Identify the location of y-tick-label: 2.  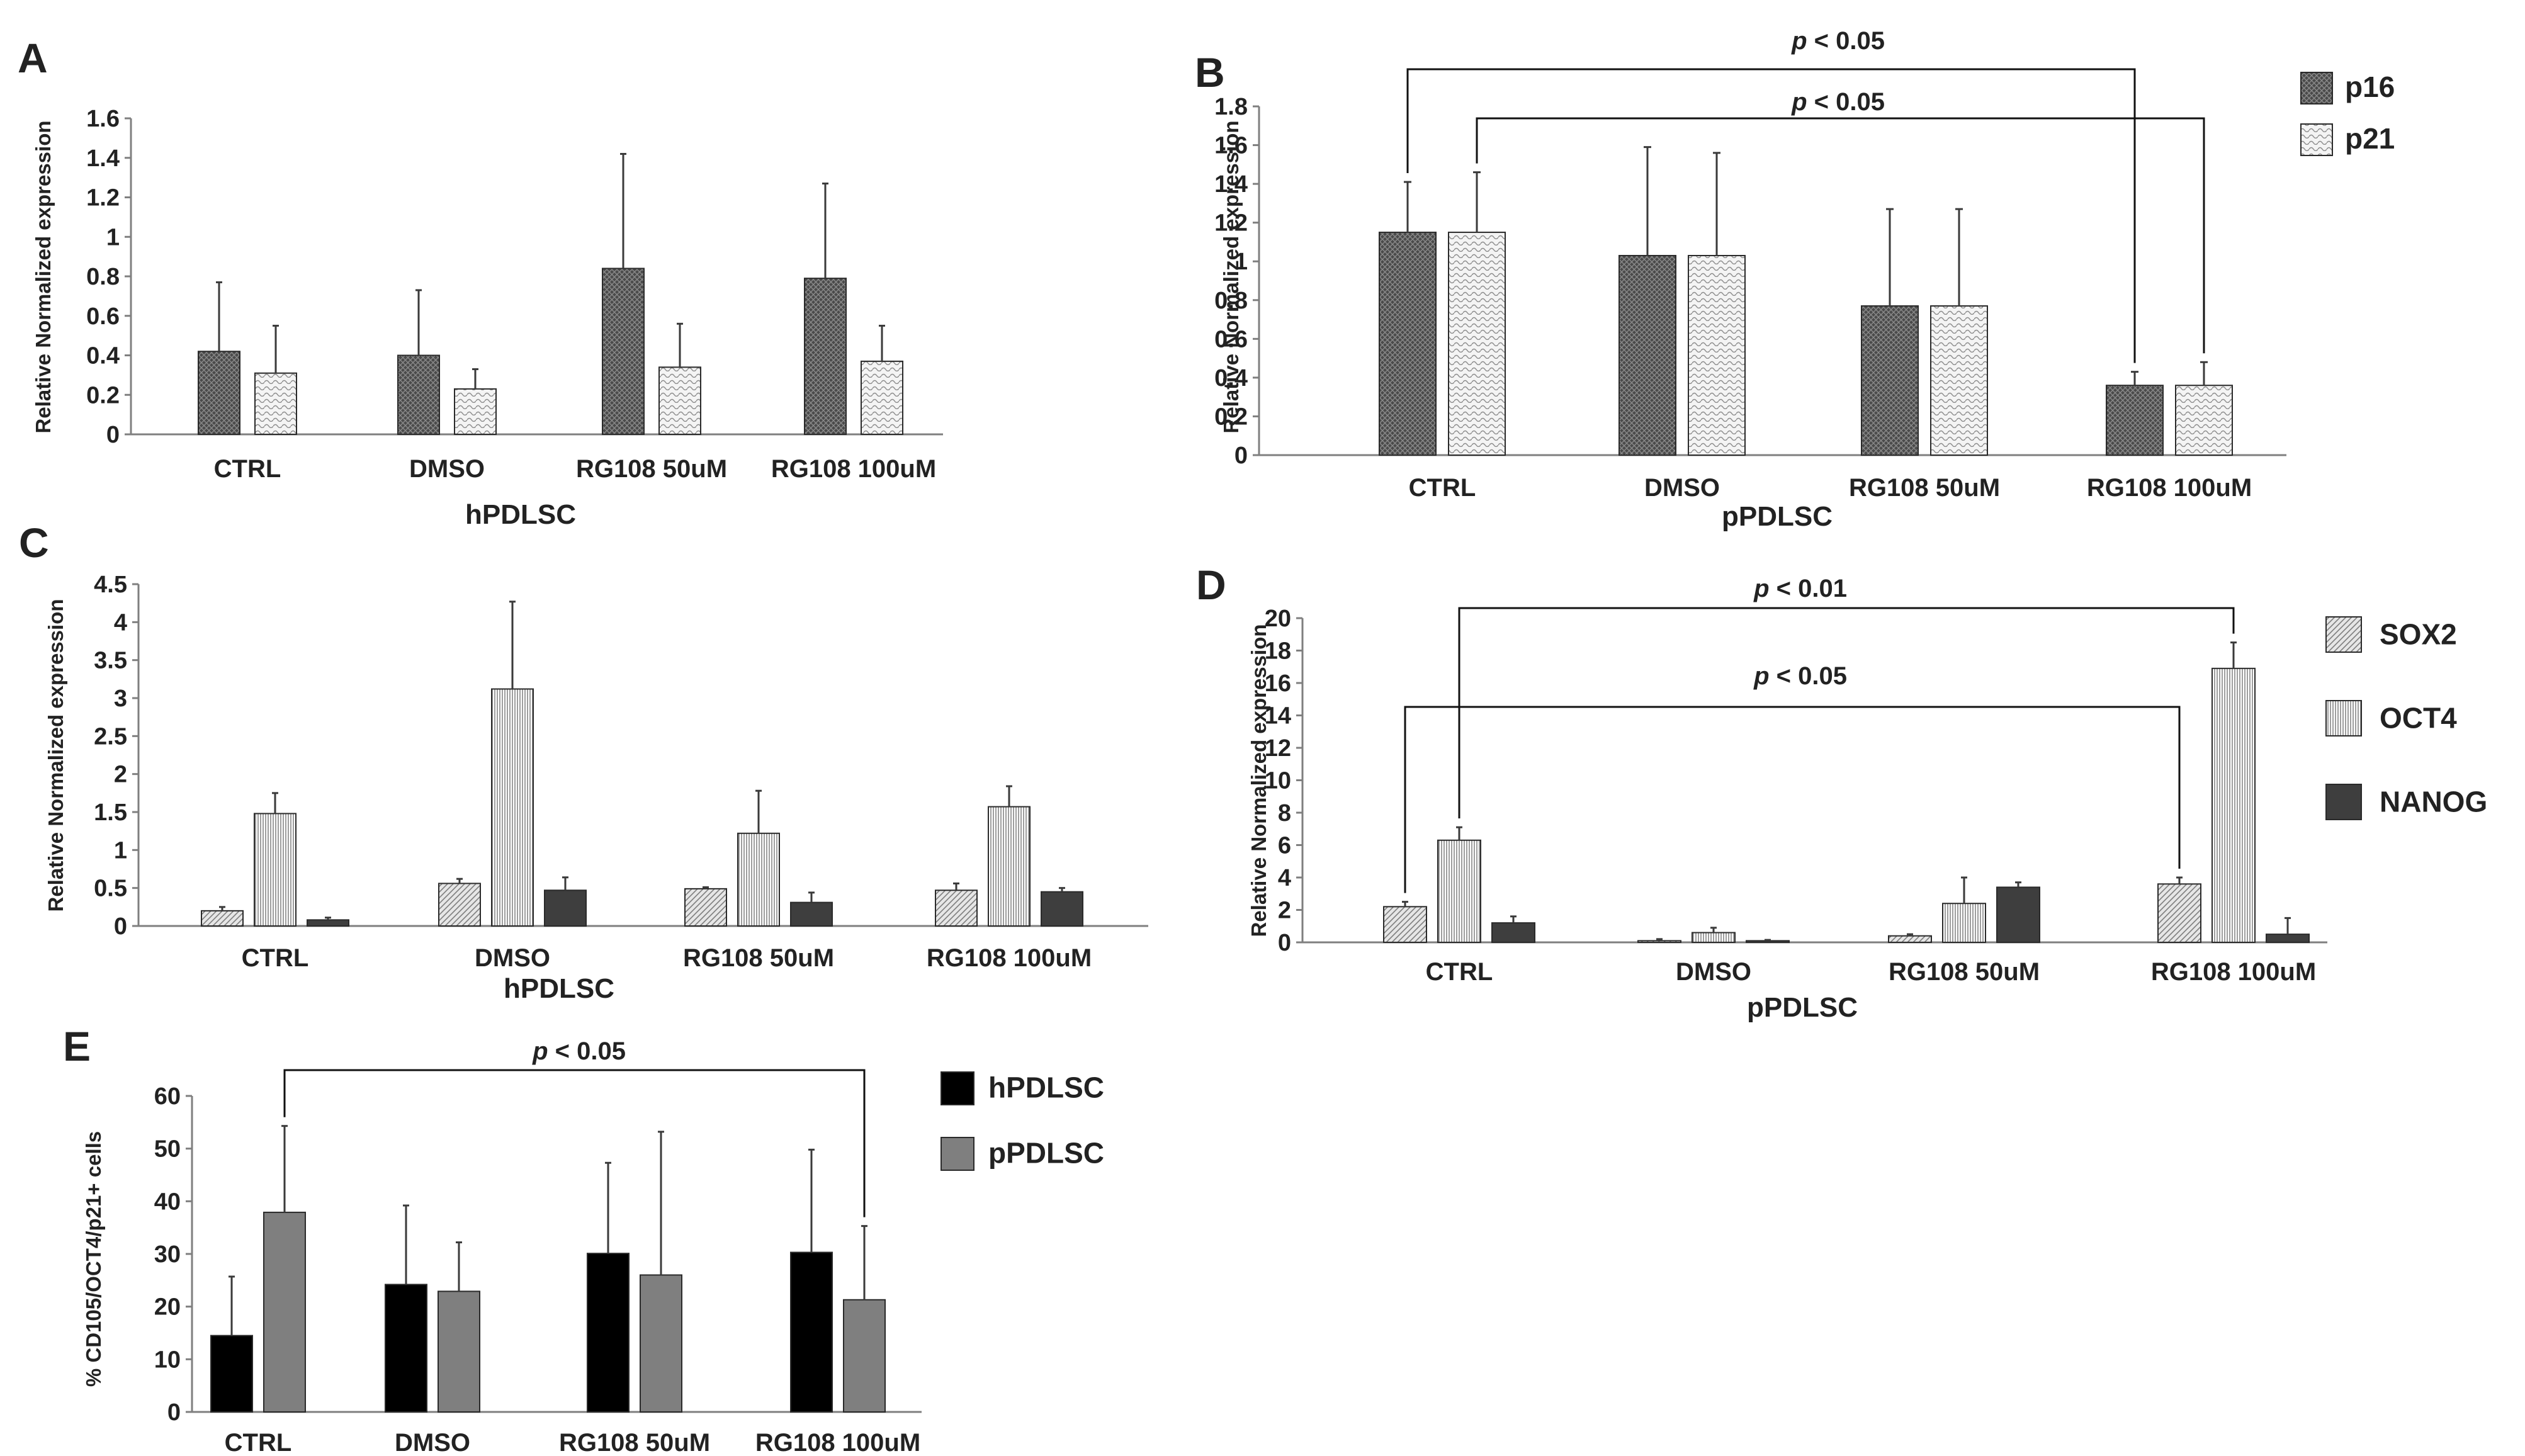
(121, 775).